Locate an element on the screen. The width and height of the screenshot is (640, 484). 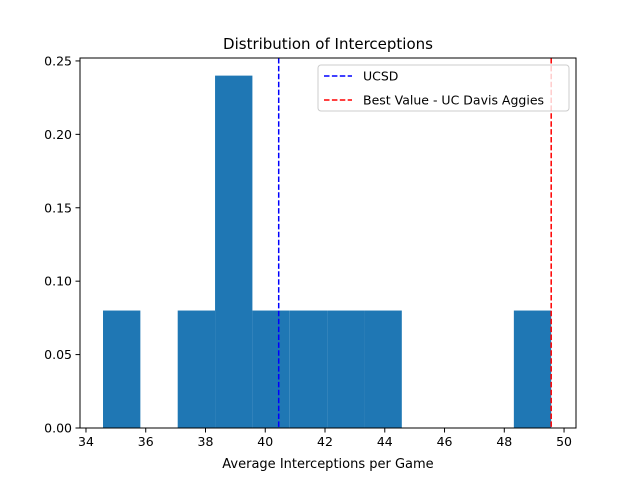
legend-label: Best Value - UC Davis Aggies is located at coordinates (453, 100).